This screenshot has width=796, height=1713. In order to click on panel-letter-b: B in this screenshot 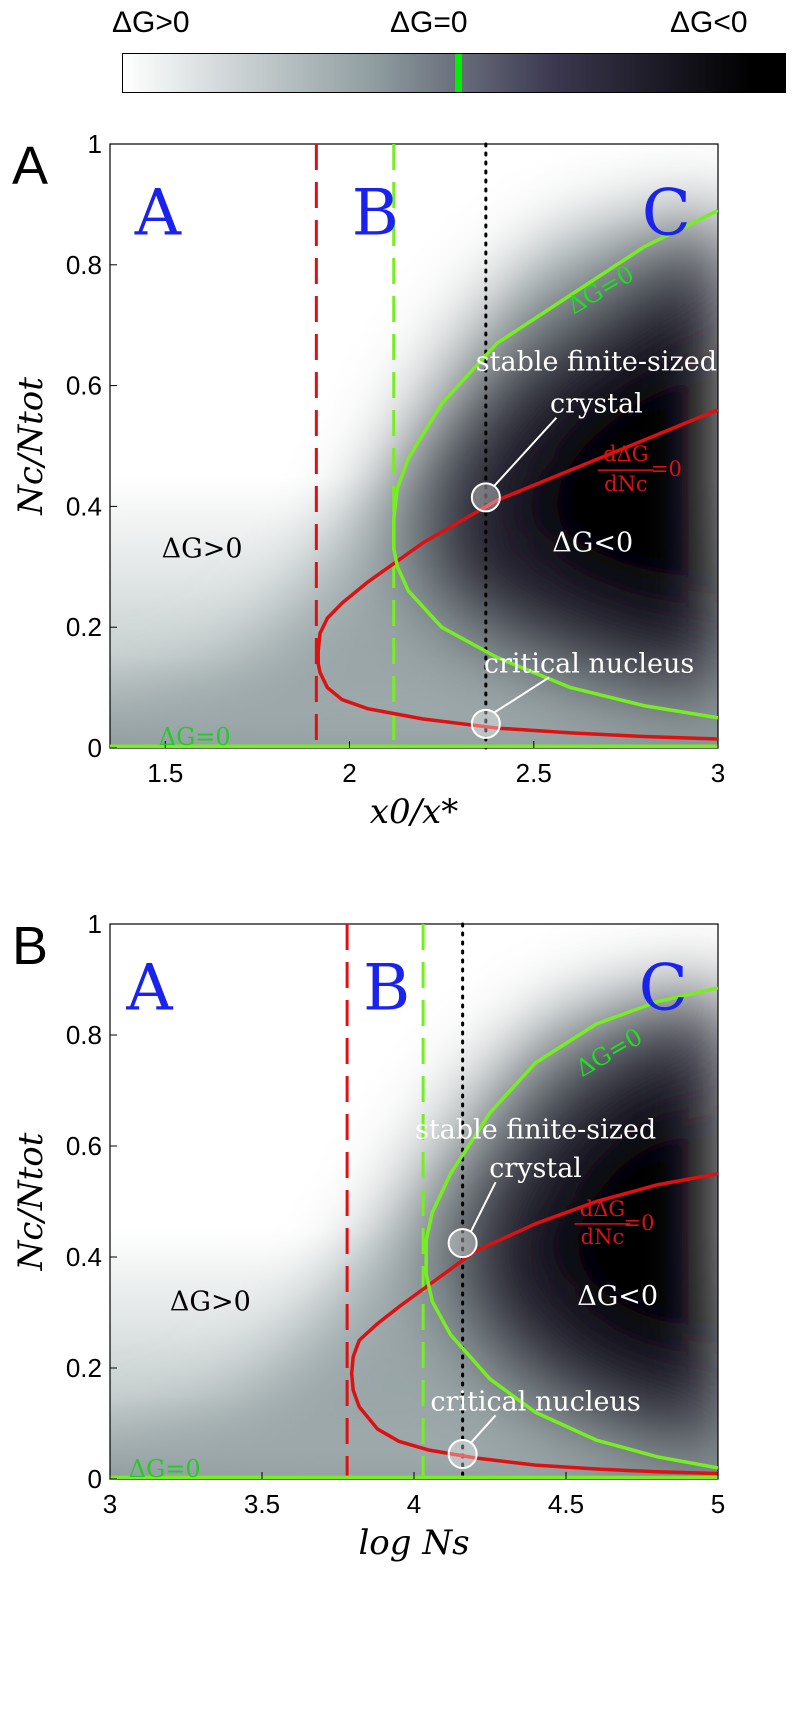, I will do `click(30, 946)`.